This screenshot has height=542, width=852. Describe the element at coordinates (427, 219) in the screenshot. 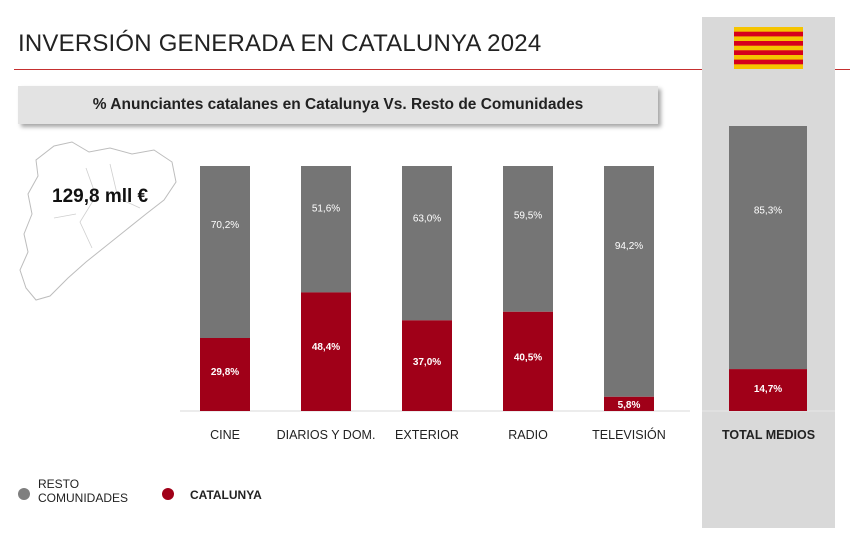

I see `label-resto-2: 63,0%` at that location.